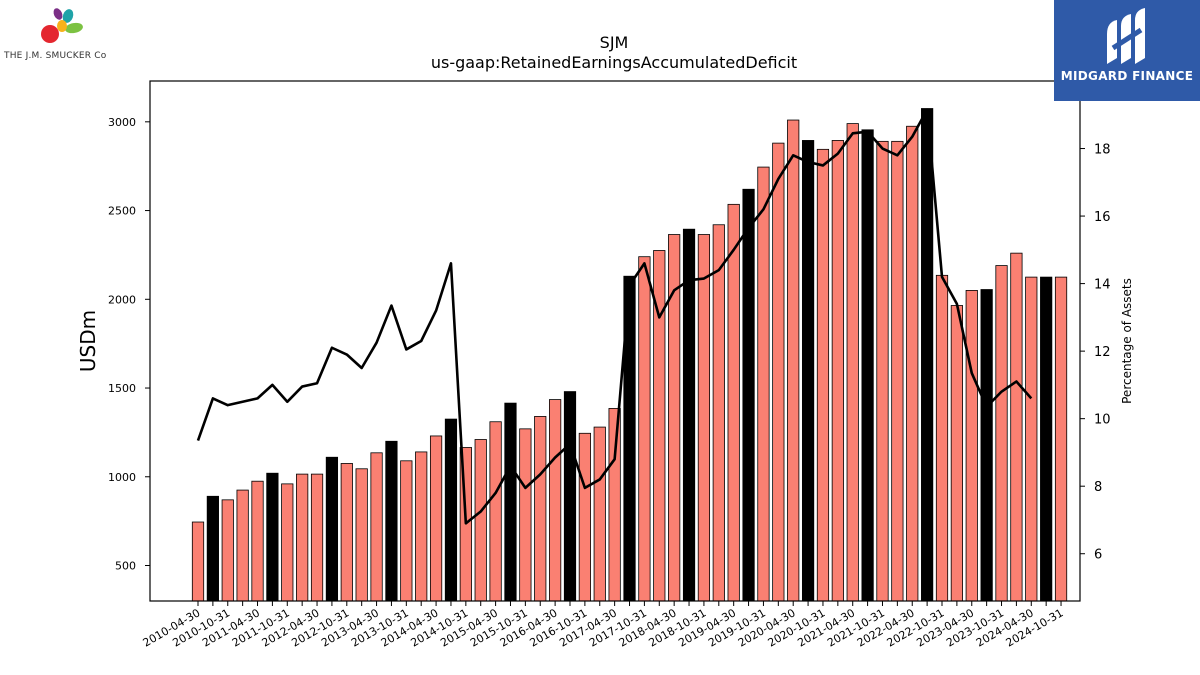 This screenshot has height=675, width=1200. Describe the element at coordinates (1098, 487) in the screenshot. I see `y2-tick-label: 8` at that location.